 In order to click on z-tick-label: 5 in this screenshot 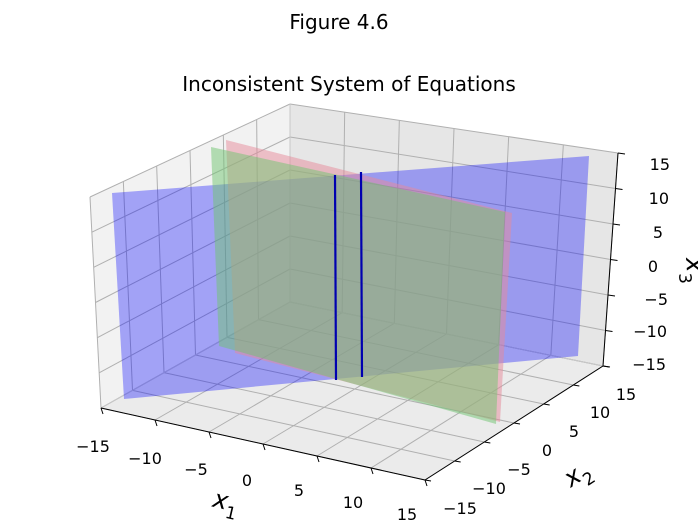, I will do `click(658, 232)`.